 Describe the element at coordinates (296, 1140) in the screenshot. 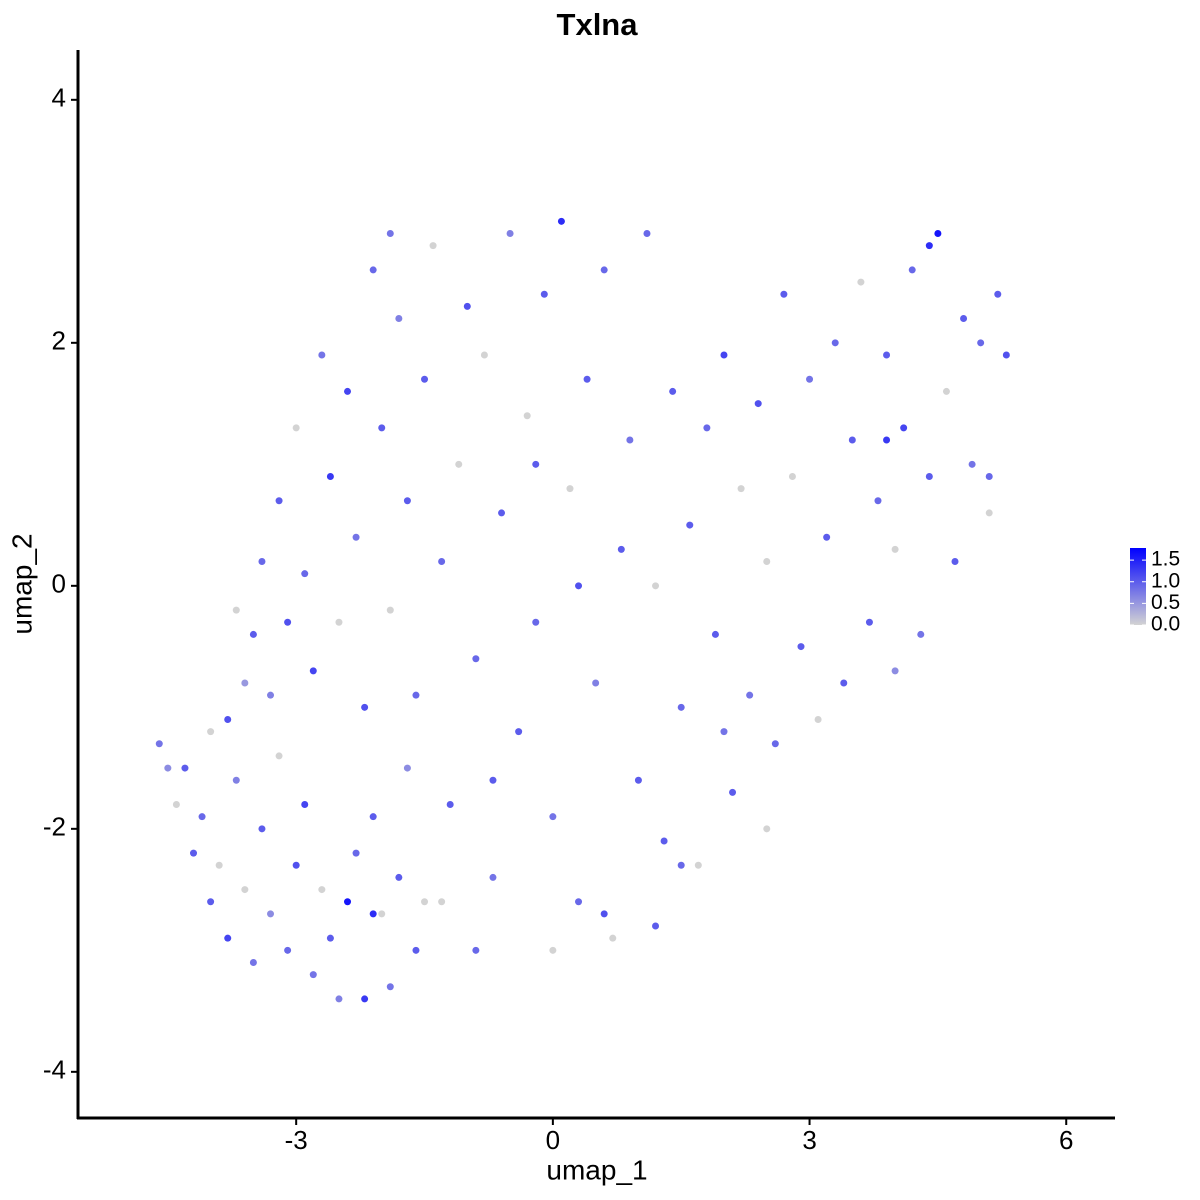

I see `x-tick-label: -3` at that location.